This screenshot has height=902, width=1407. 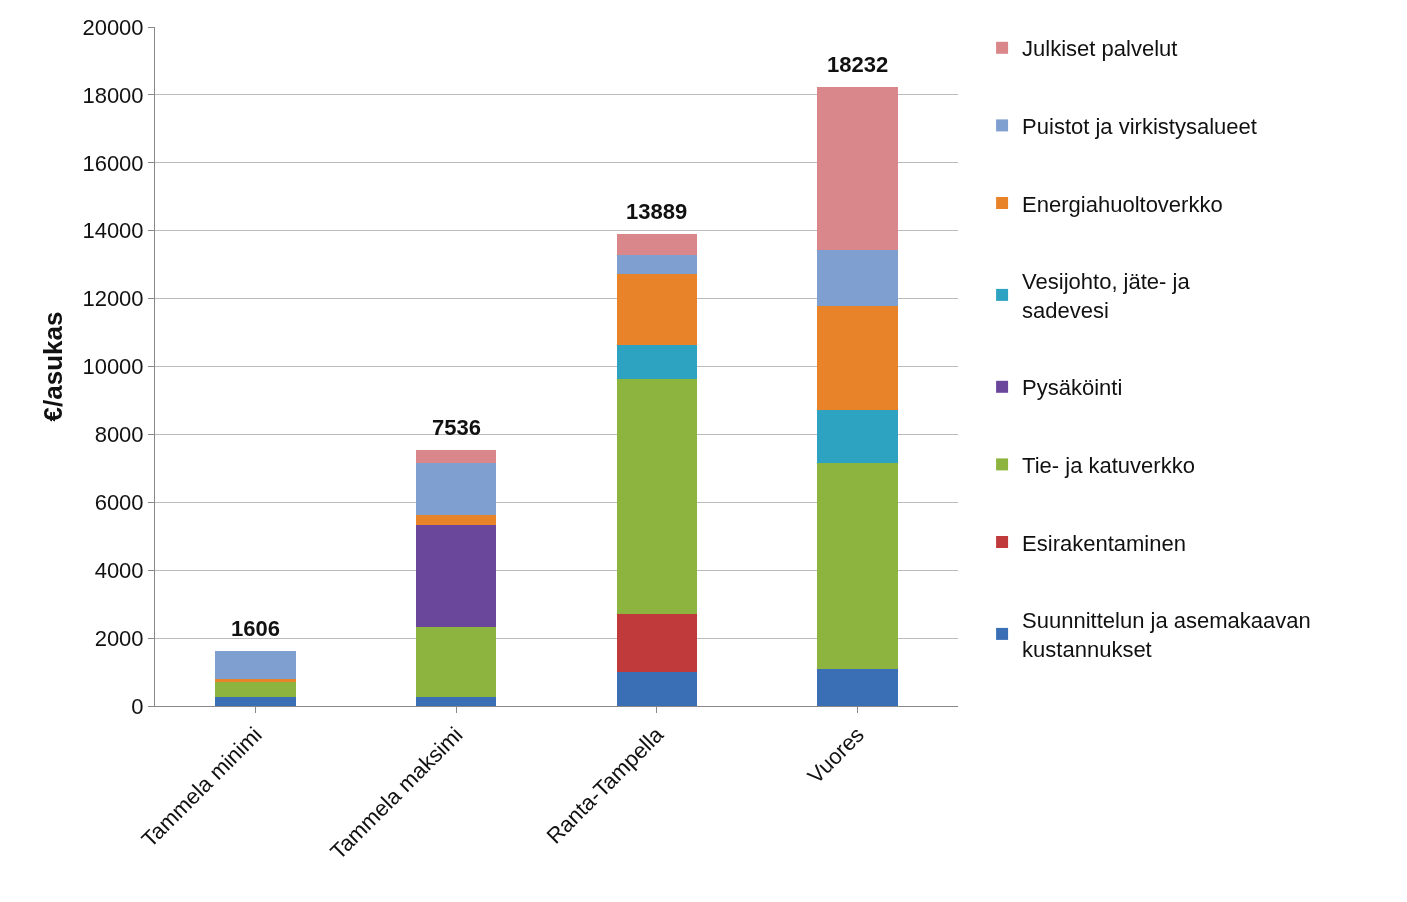 What do you see at coordinates (255, 628) in the screenshot?
I see `total-label: 1606` at bounding box center [255, 628].